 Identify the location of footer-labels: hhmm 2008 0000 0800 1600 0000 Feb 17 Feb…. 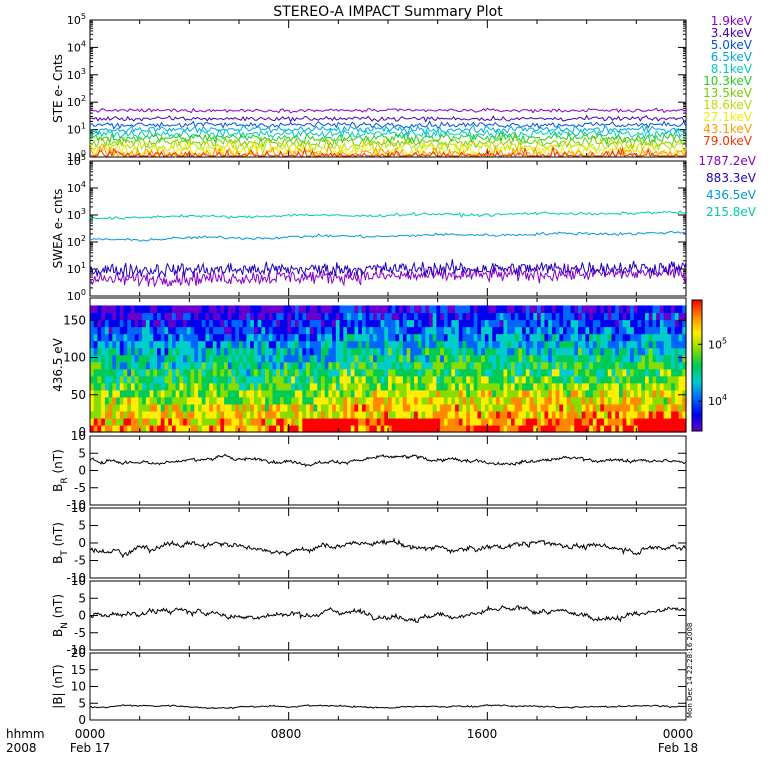
(352, 741).